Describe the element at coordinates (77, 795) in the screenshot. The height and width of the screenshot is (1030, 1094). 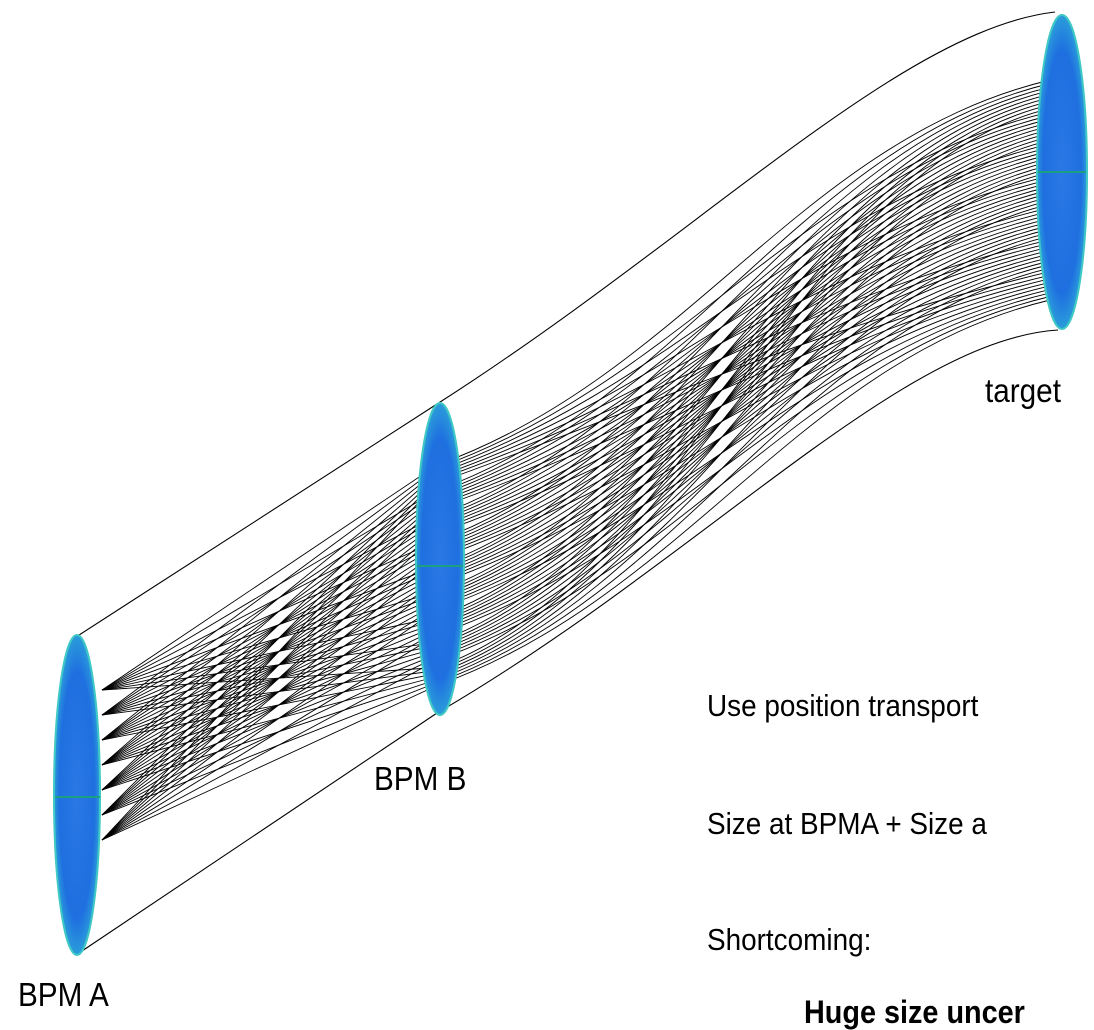
I see `bpm-a-profile` at that location.